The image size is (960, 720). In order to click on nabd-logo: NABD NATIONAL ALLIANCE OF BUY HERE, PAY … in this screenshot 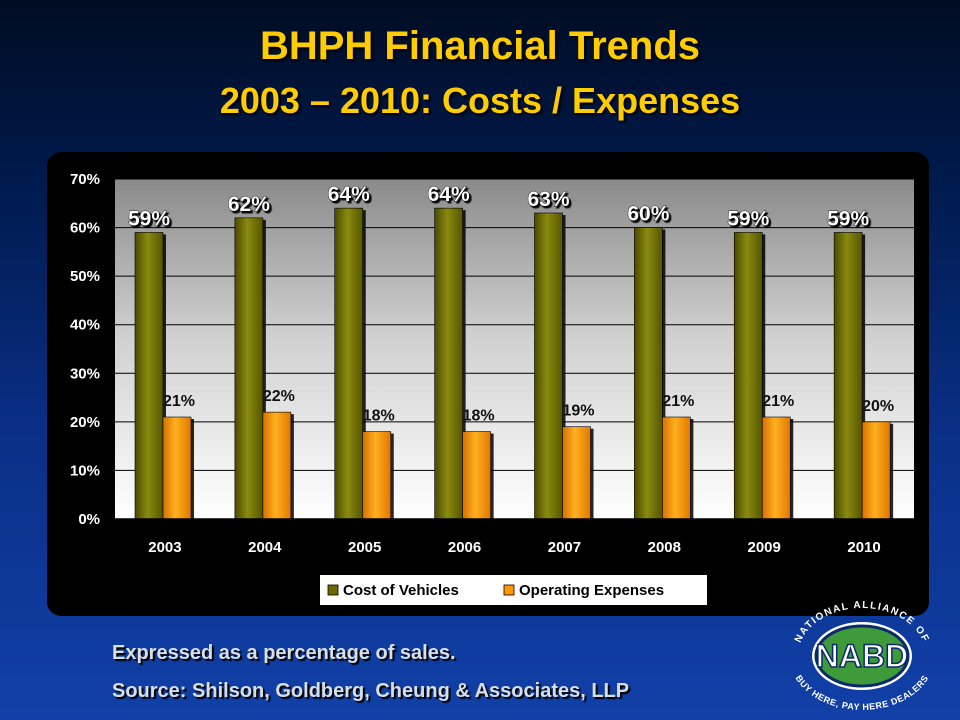, I will do `click(861, 656)`.